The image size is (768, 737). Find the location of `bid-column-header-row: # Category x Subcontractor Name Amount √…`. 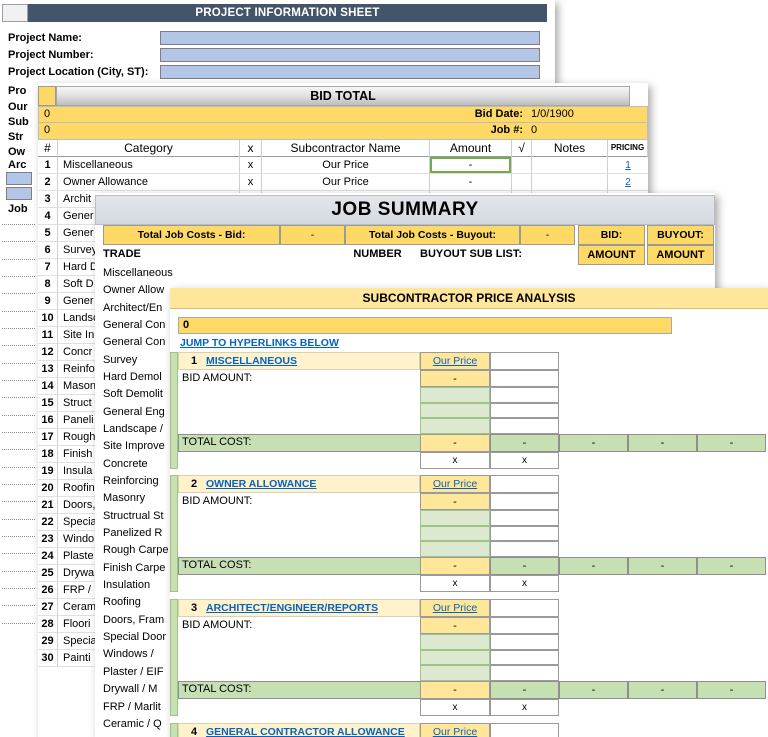

bid-column-header-row: # Category x Subcontractor Name Amount √… is located at coordinates (343, 148).